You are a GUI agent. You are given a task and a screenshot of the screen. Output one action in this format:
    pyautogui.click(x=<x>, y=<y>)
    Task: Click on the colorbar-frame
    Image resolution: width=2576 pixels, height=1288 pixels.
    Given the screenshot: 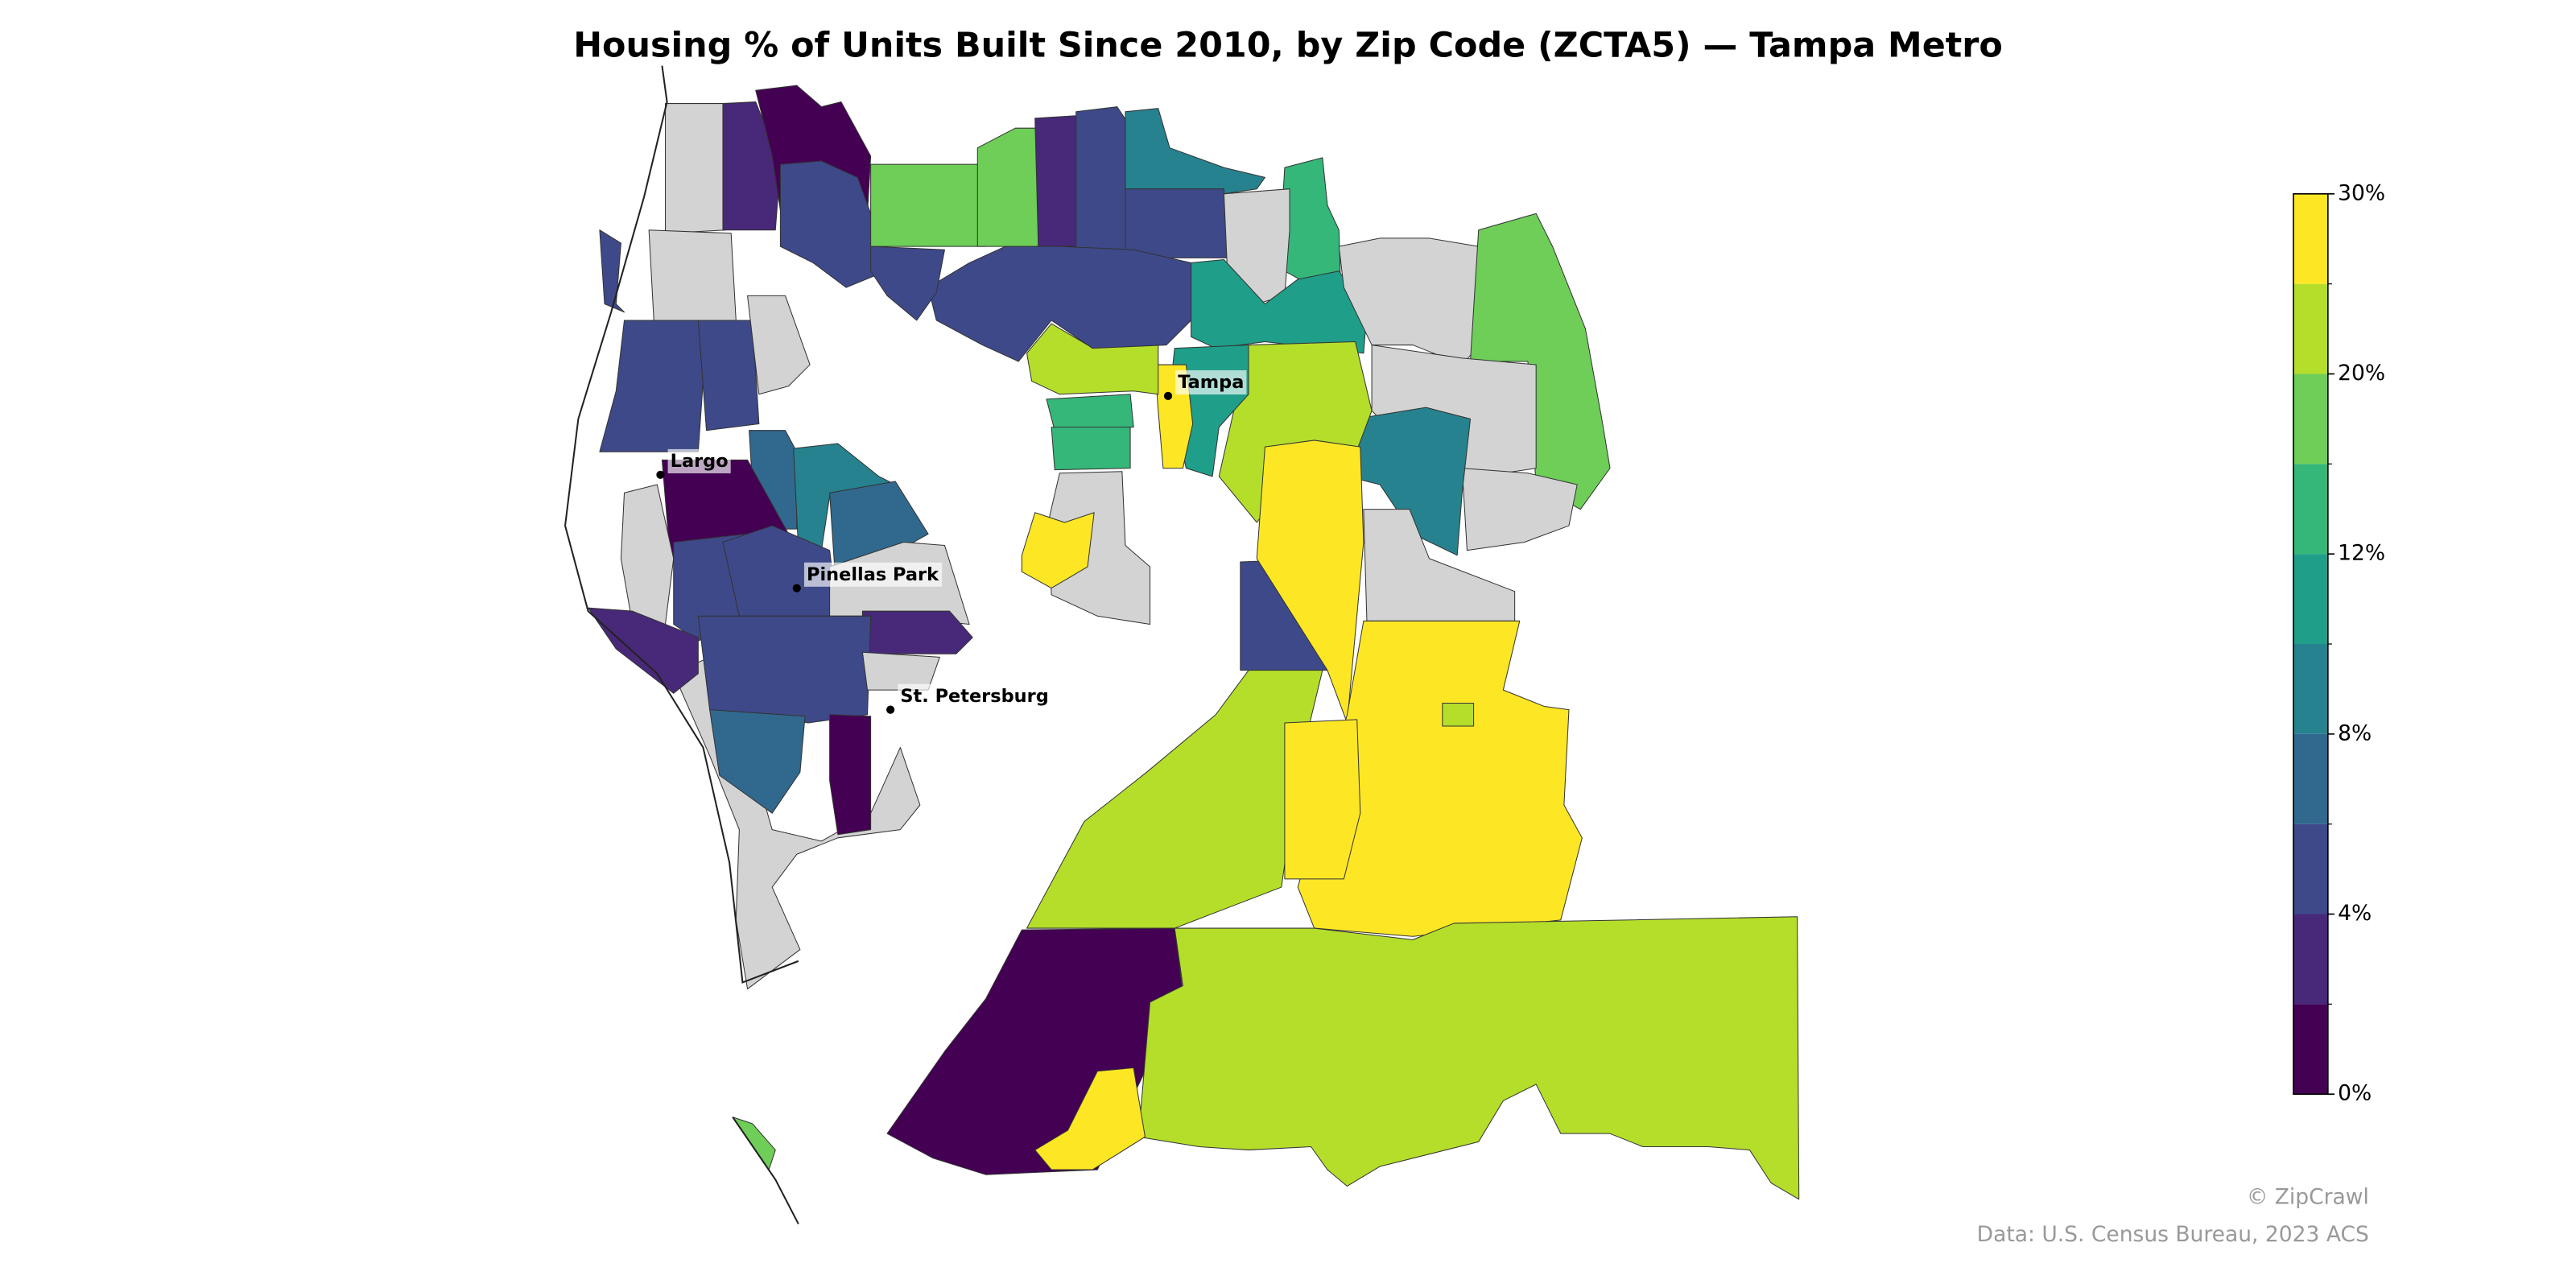 What is the action you would take?
    pyautogui.click(x=2311, y=644)
    